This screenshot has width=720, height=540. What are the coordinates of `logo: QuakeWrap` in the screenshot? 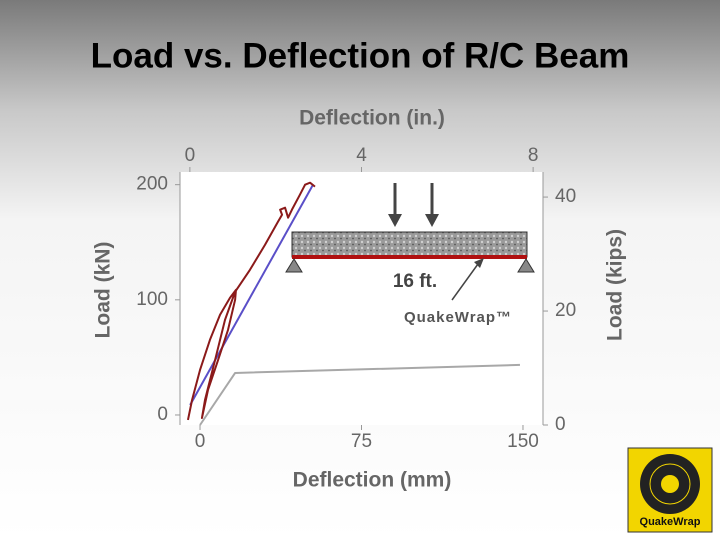 It's located at (670, 490).